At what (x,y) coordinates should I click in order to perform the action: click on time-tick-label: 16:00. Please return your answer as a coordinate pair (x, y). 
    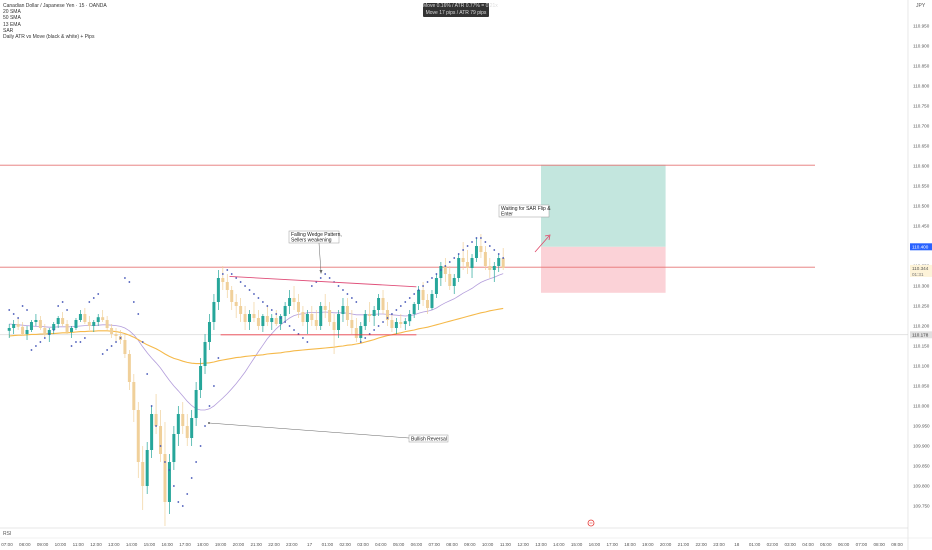
    Looking at the image, I should click on (167, 544).